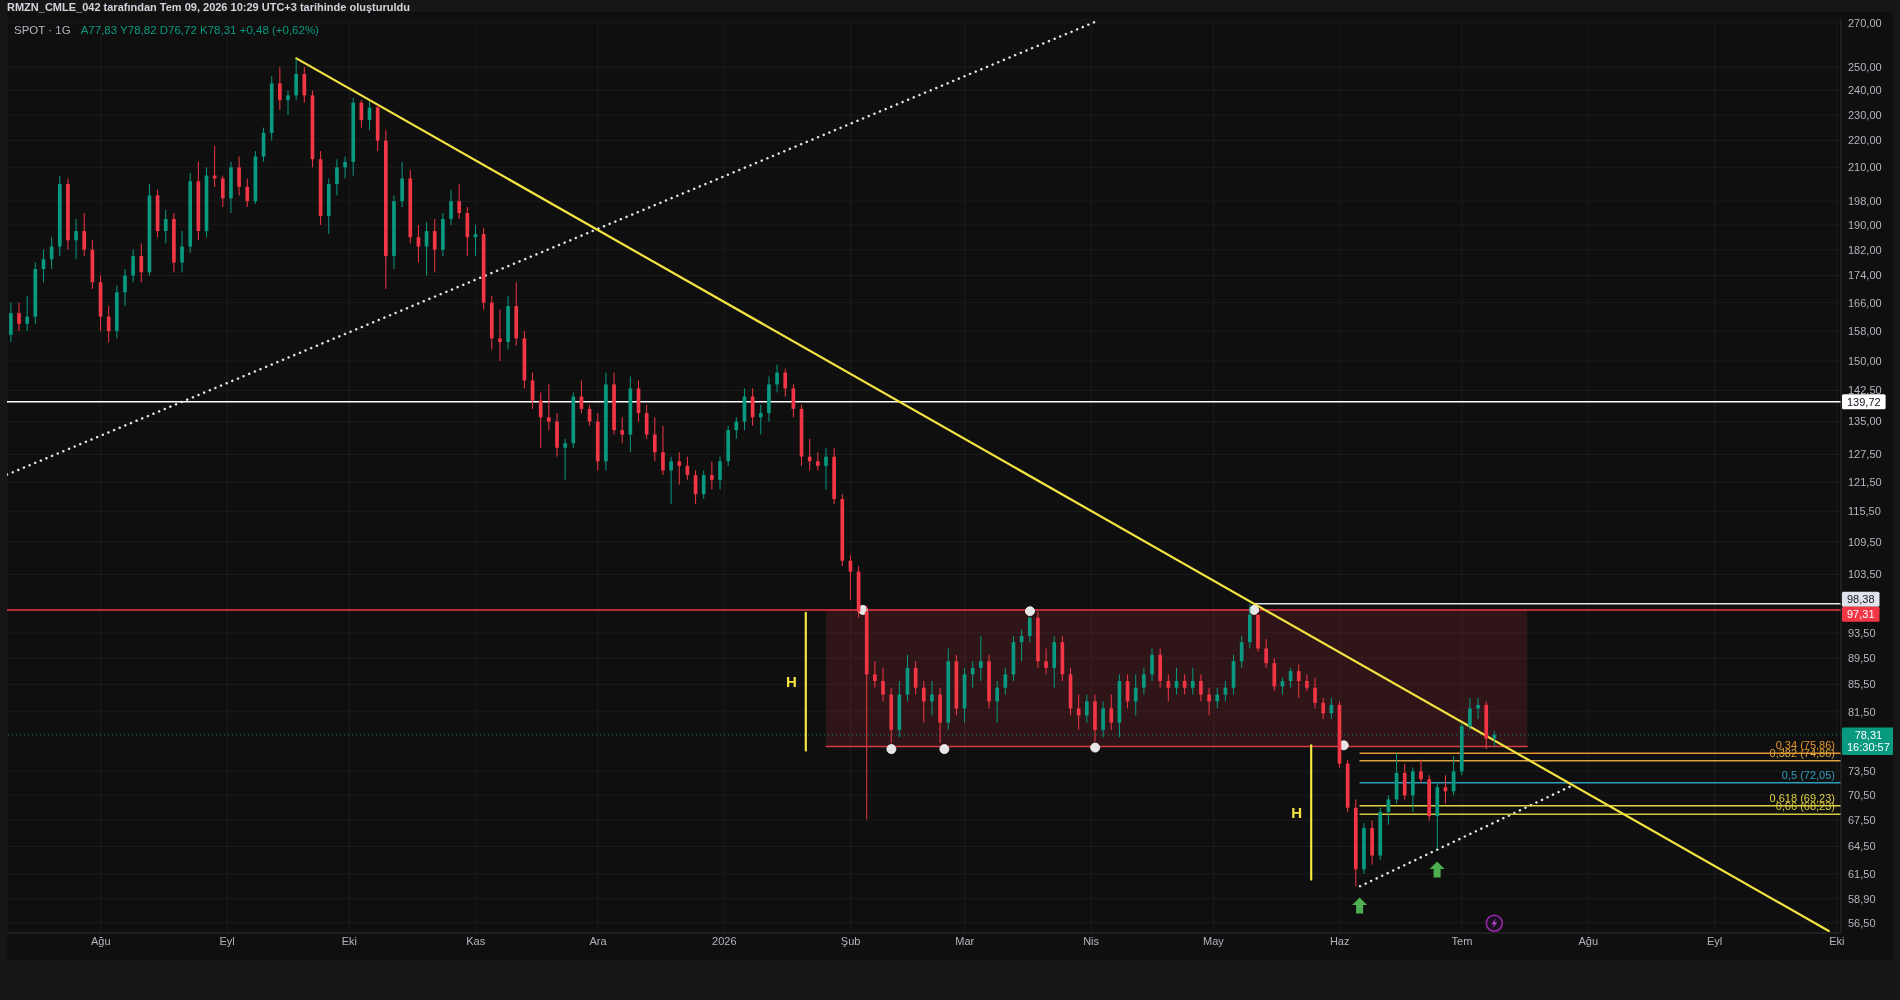 This screenshot has height=1000, width=1900. What do you see at coordinates (1865, 22) in the screenshot?
I see `y-tick-label: 270,00` at bounding box center [1865, 22].